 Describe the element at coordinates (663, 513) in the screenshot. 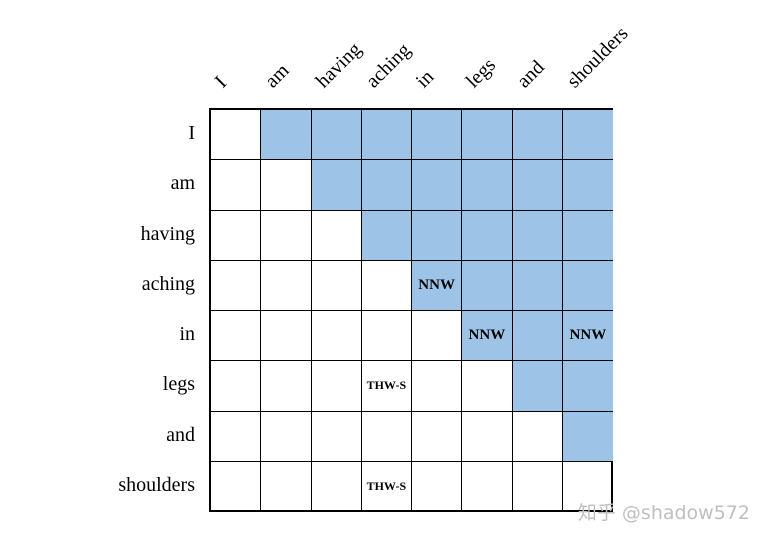

I see `watermark: 知乎 @shadow572` at that location.